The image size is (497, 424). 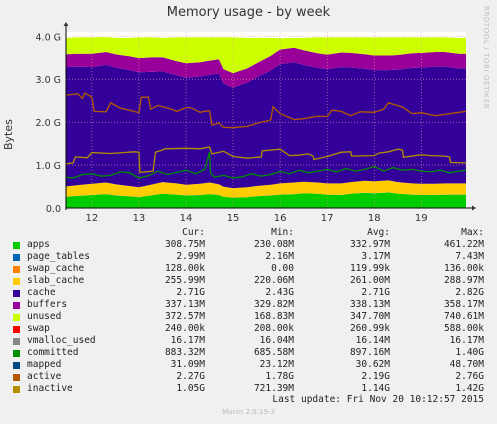 I want to click on legend-name: committed, so click(x=53, y=352).